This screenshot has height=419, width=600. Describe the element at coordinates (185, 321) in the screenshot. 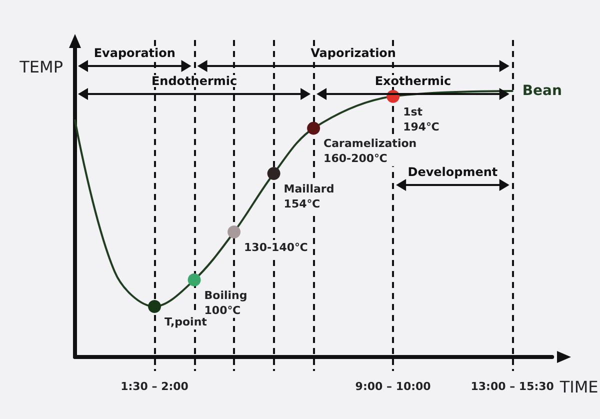

I see `annotation: T,point` at that location.